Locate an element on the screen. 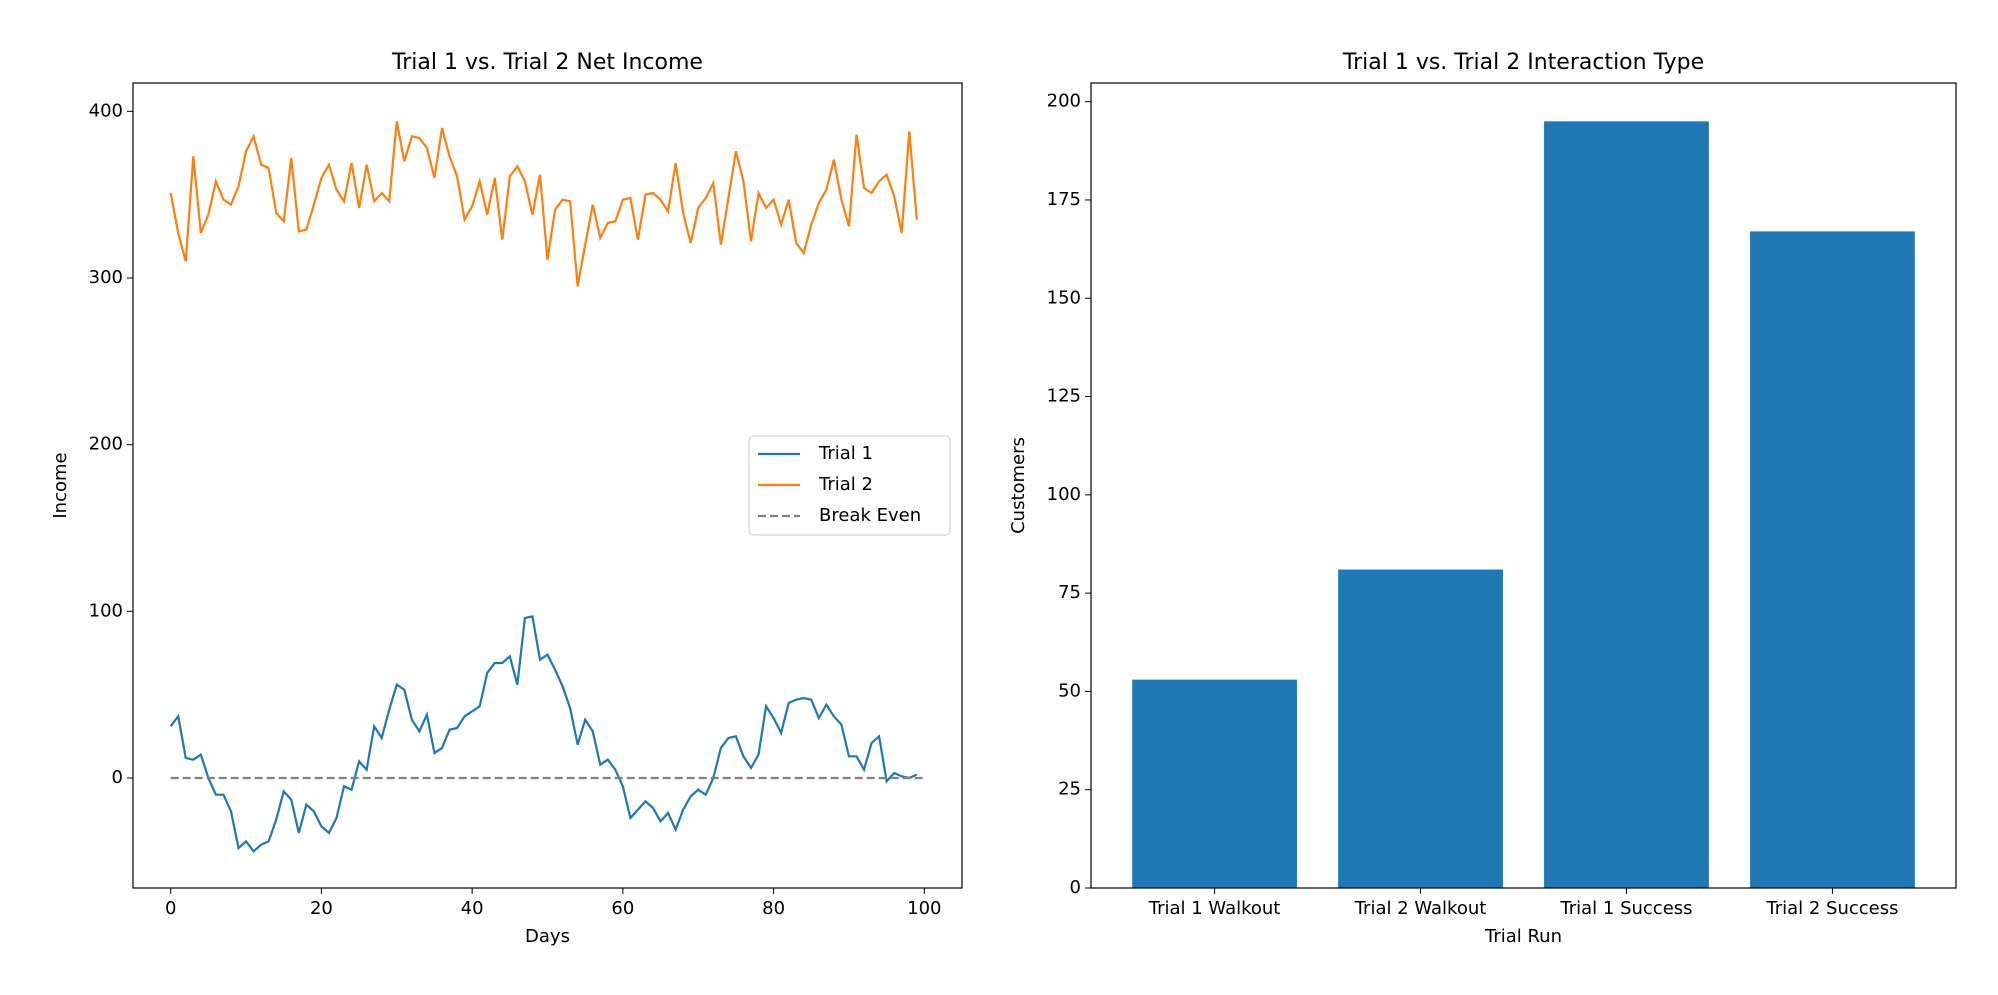 The image size is (1998, 995). legend: Trial 1 Trial 2 Break Even is located at coordinates (849, 485).